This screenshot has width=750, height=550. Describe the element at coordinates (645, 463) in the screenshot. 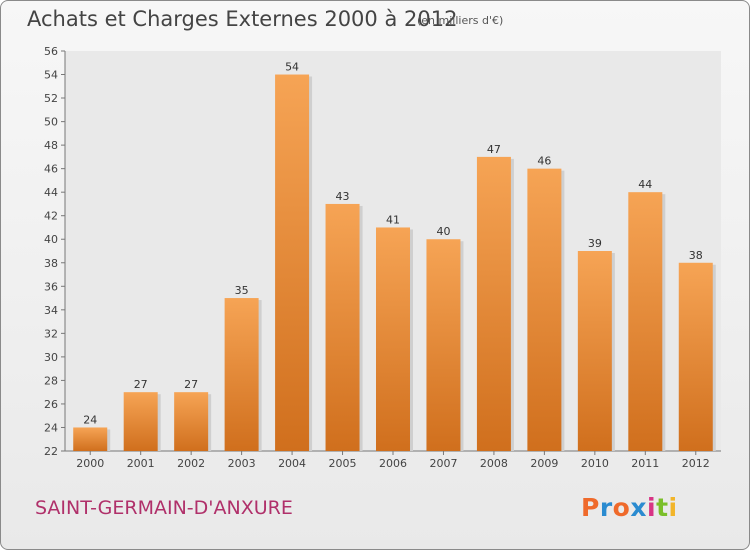

I see `x-tick-label: 2011` at that location.